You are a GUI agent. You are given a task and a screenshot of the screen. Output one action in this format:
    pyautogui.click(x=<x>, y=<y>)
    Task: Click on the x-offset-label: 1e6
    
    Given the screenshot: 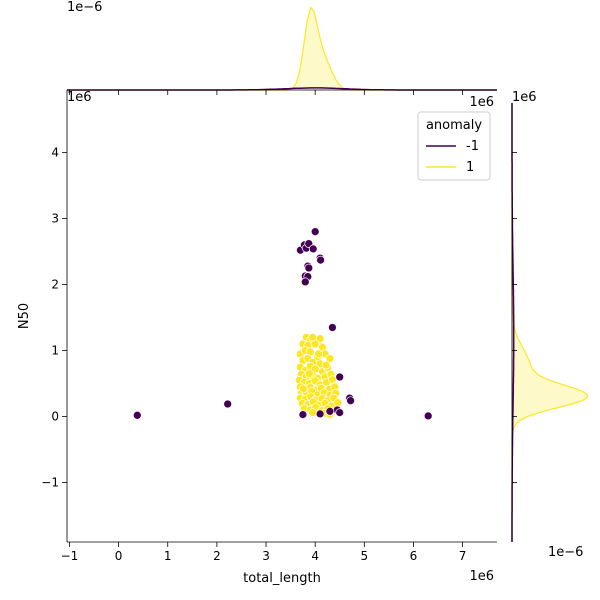 What is the action you would take?
    pyautogui.click(x=481, y=576)
    